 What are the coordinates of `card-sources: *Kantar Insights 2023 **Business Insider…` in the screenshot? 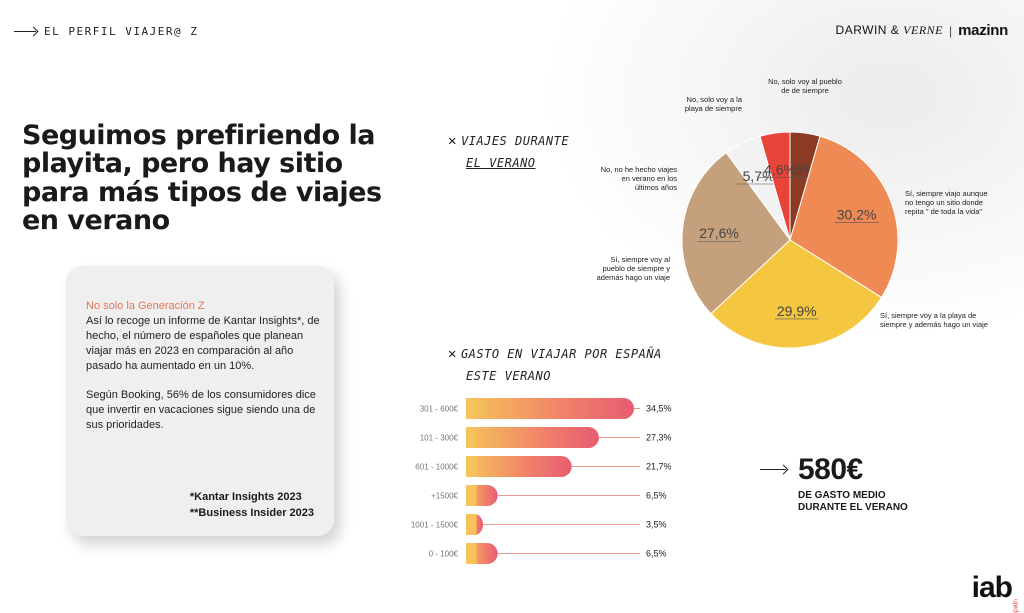 It's located at (252, 505).